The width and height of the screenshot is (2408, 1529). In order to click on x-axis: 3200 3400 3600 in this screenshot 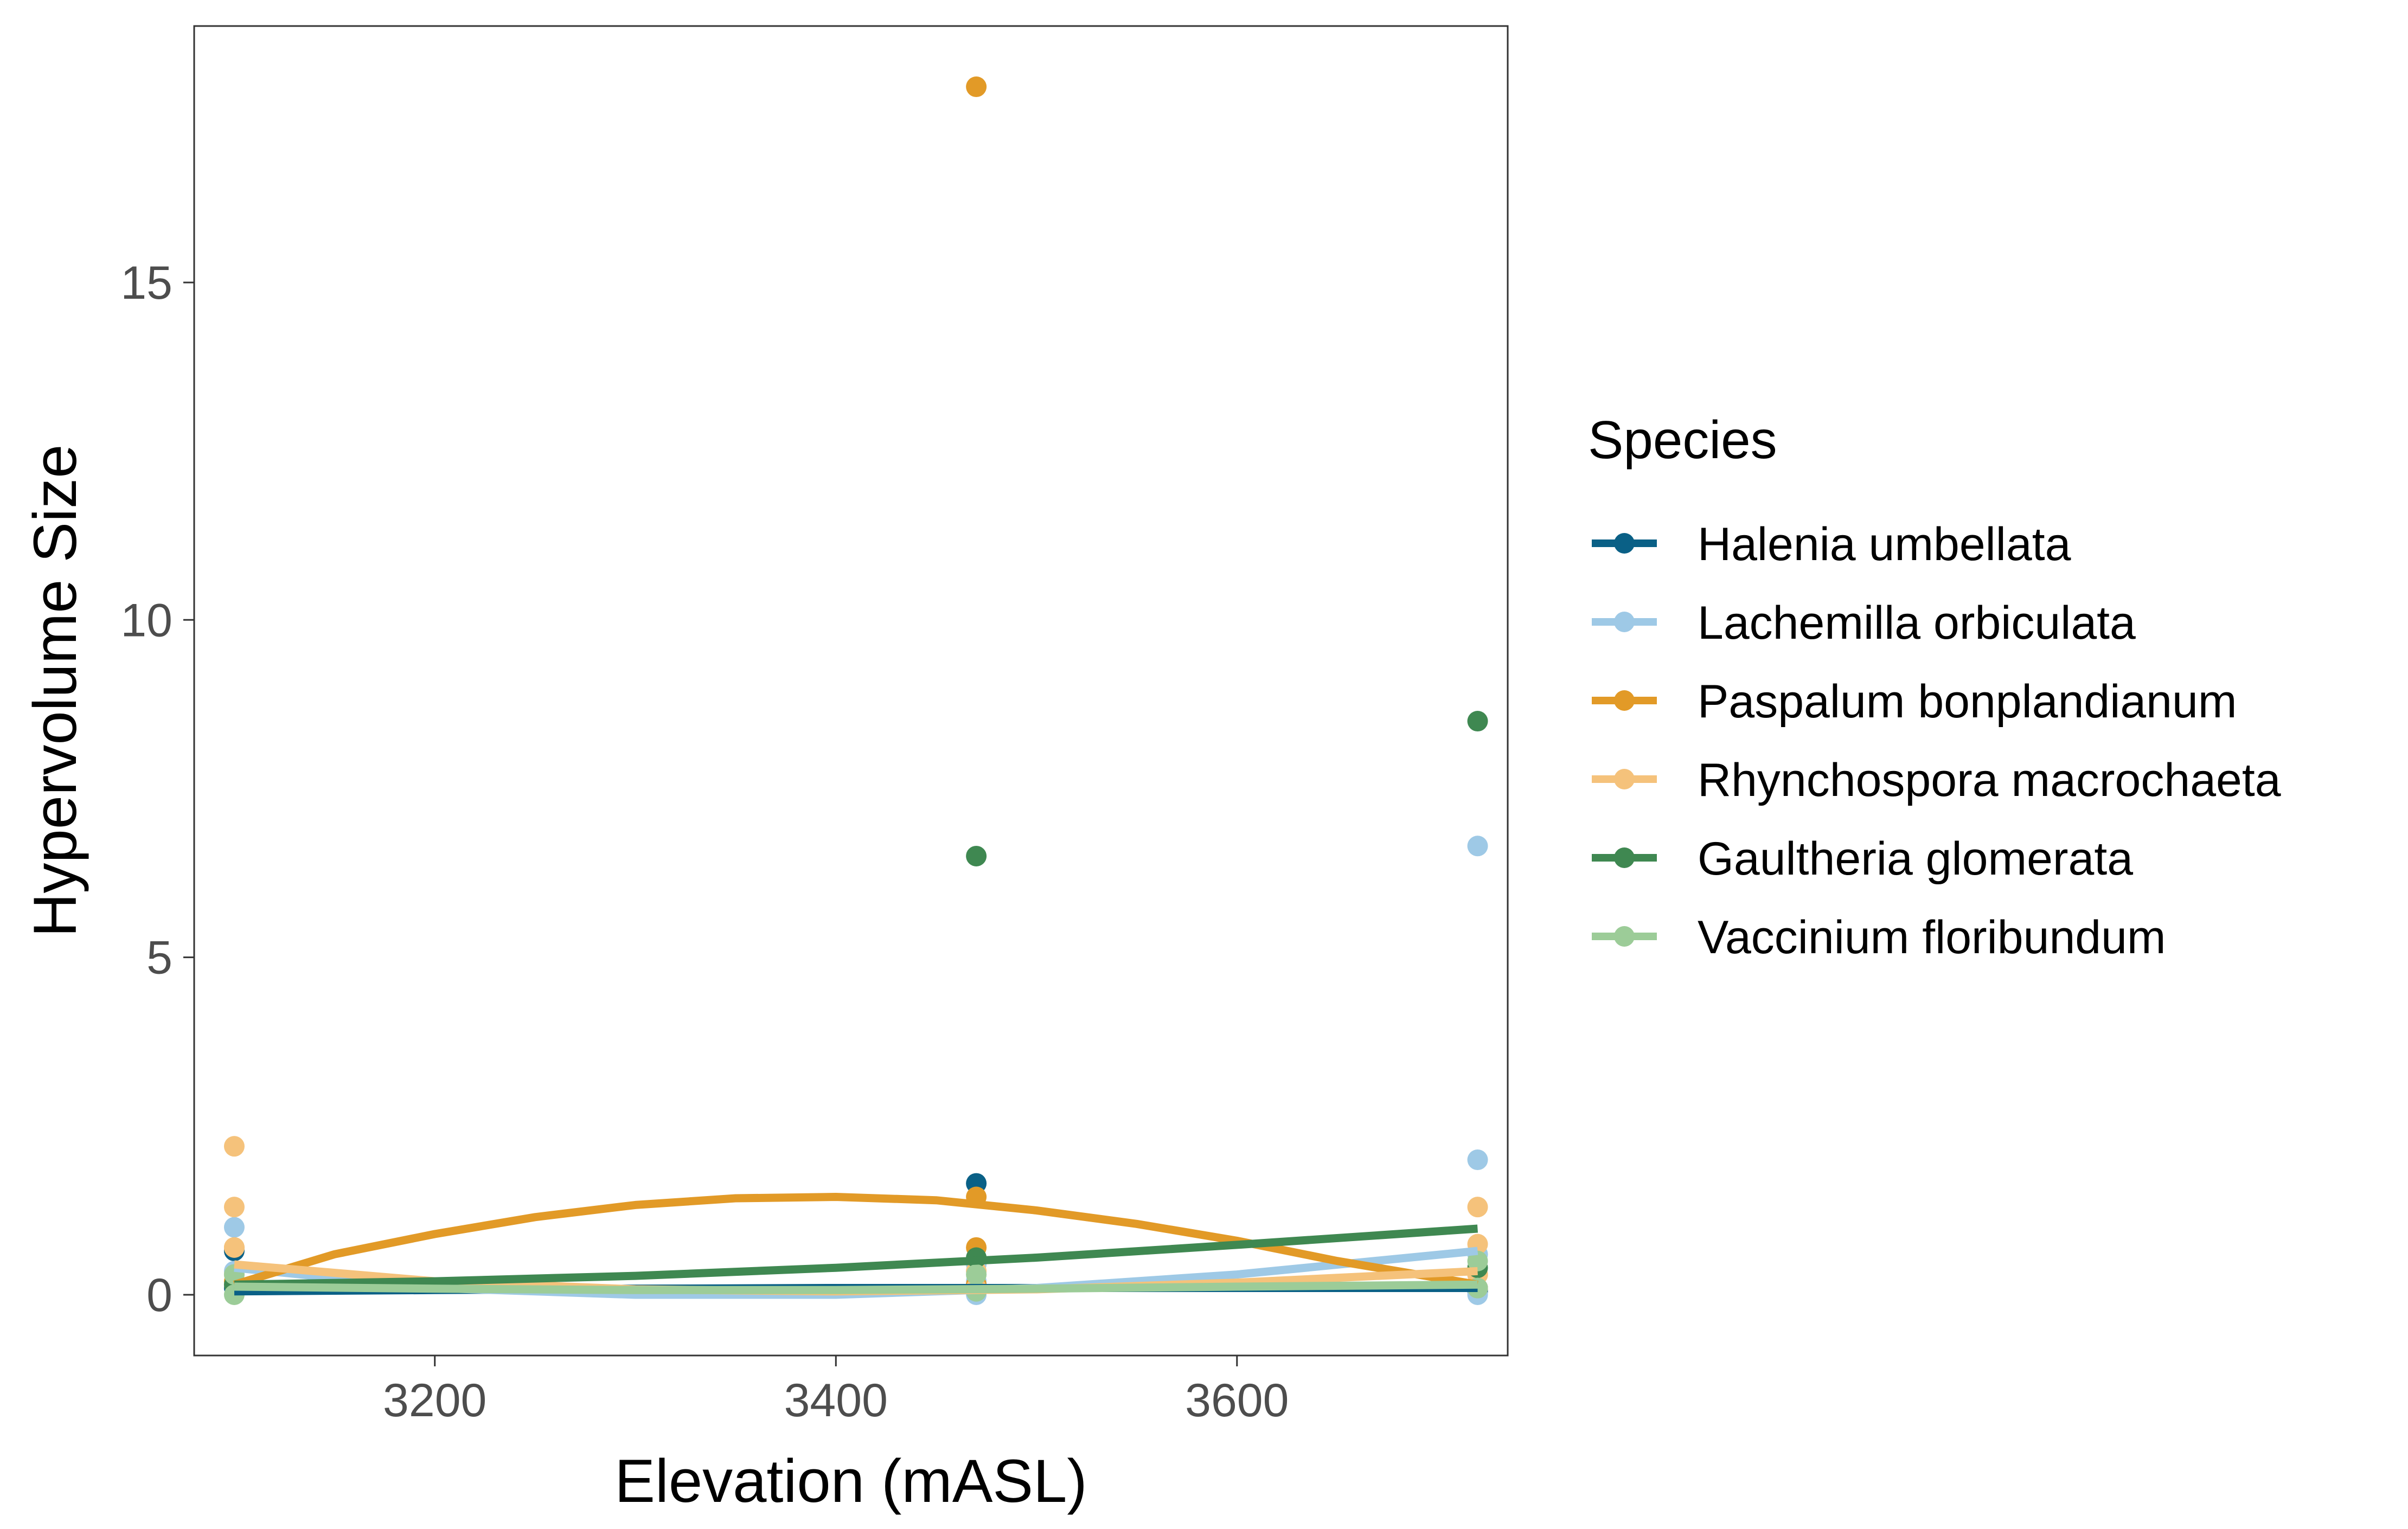, I will do `click(836, 1391)`.